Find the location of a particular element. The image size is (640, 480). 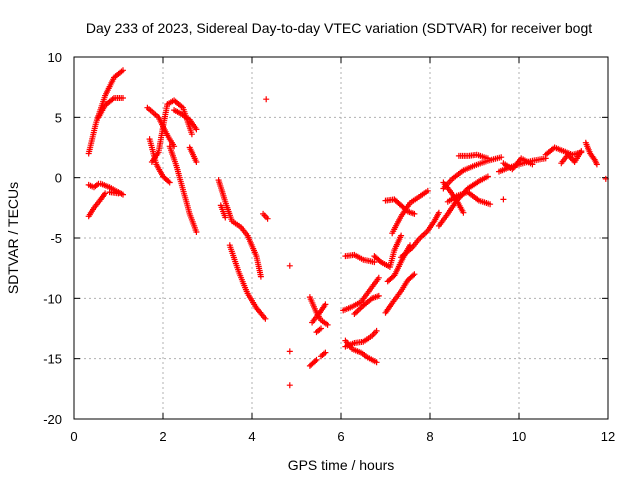

y-tick-label: 0 is located at coordinates (58, 178).